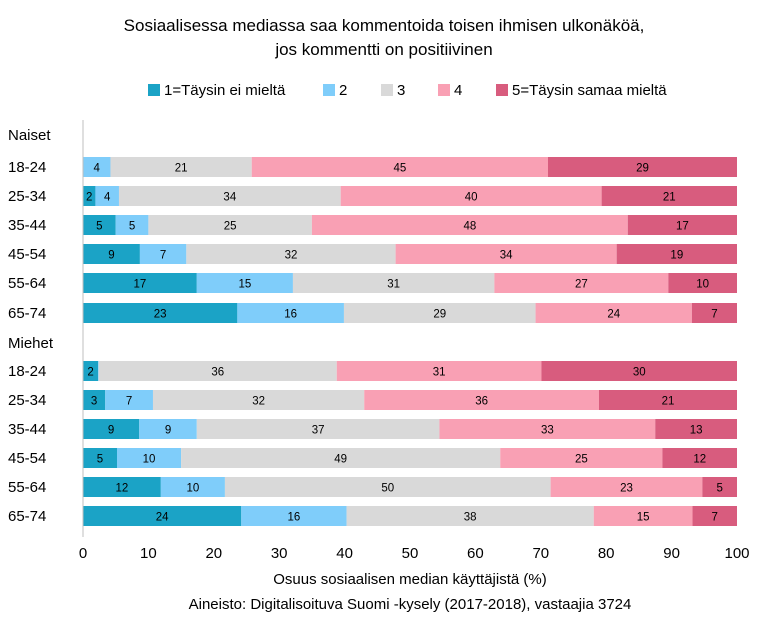 Image resolution: width=768 pixels, height=634 pixels. Describe the element at coordinates (410, 553) in the screenshot. I see `x-tick-label: 50` at that location.